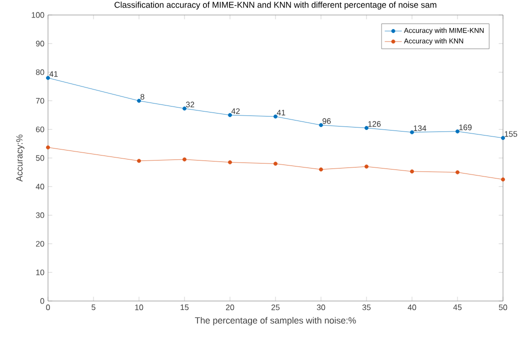  Describe the element at coordinates (275, 6) in the screenshot. I see `chart-title: Classification accuracy of MIME-KNN and KNN with different percentage of noise sam` at that location.